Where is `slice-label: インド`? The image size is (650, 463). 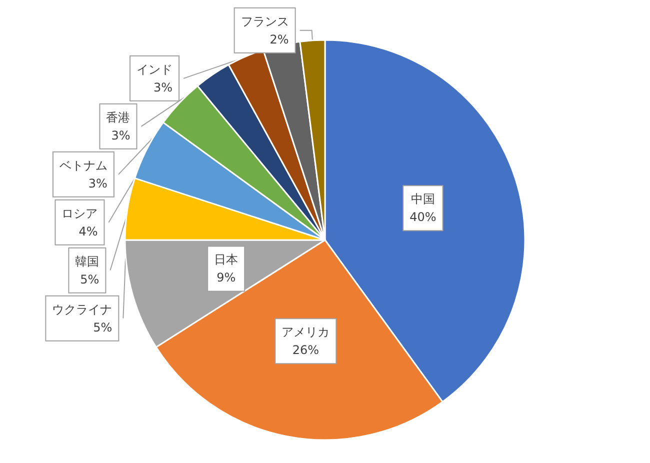 slice-label: インド is located at coordinates (154, 69).